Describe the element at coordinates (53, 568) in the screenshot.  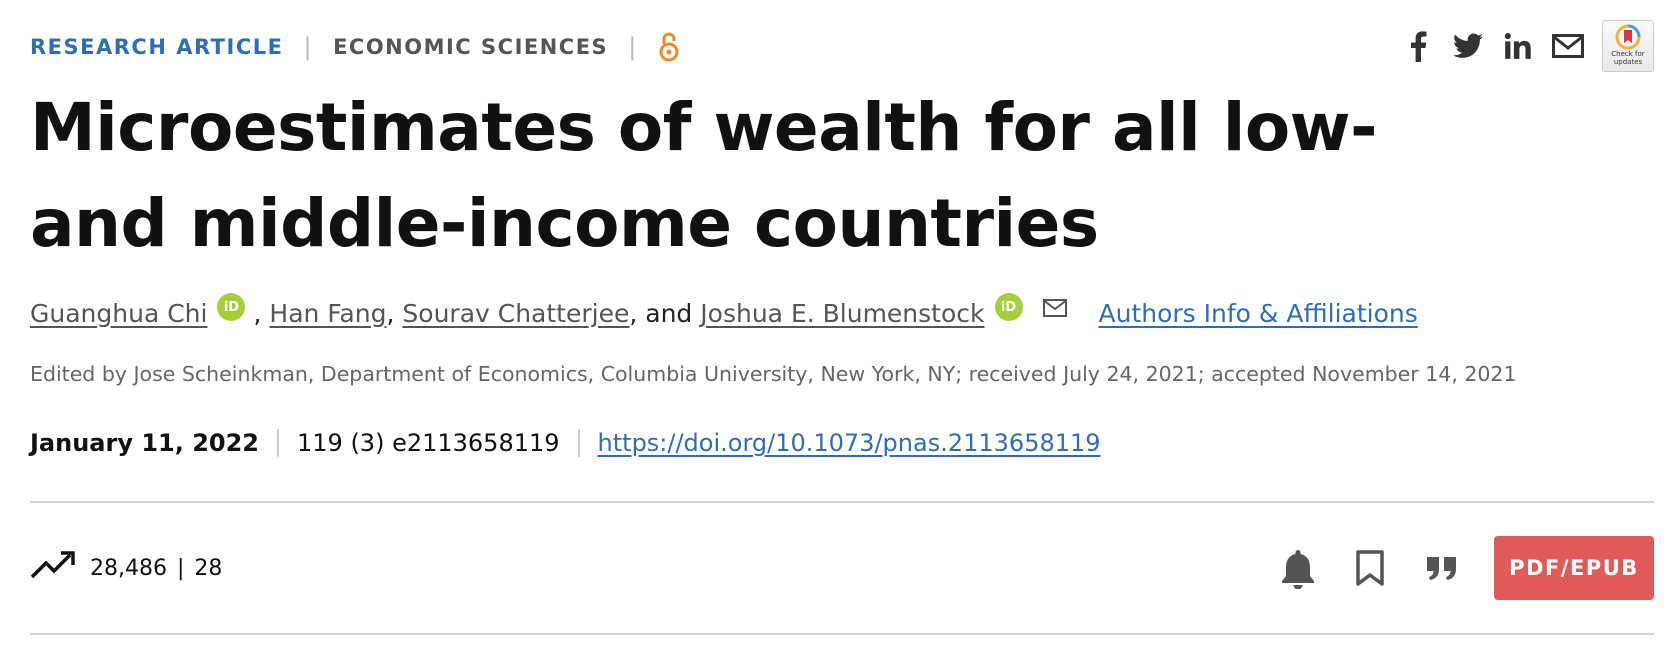
I see `trending-up-icon` at that location.